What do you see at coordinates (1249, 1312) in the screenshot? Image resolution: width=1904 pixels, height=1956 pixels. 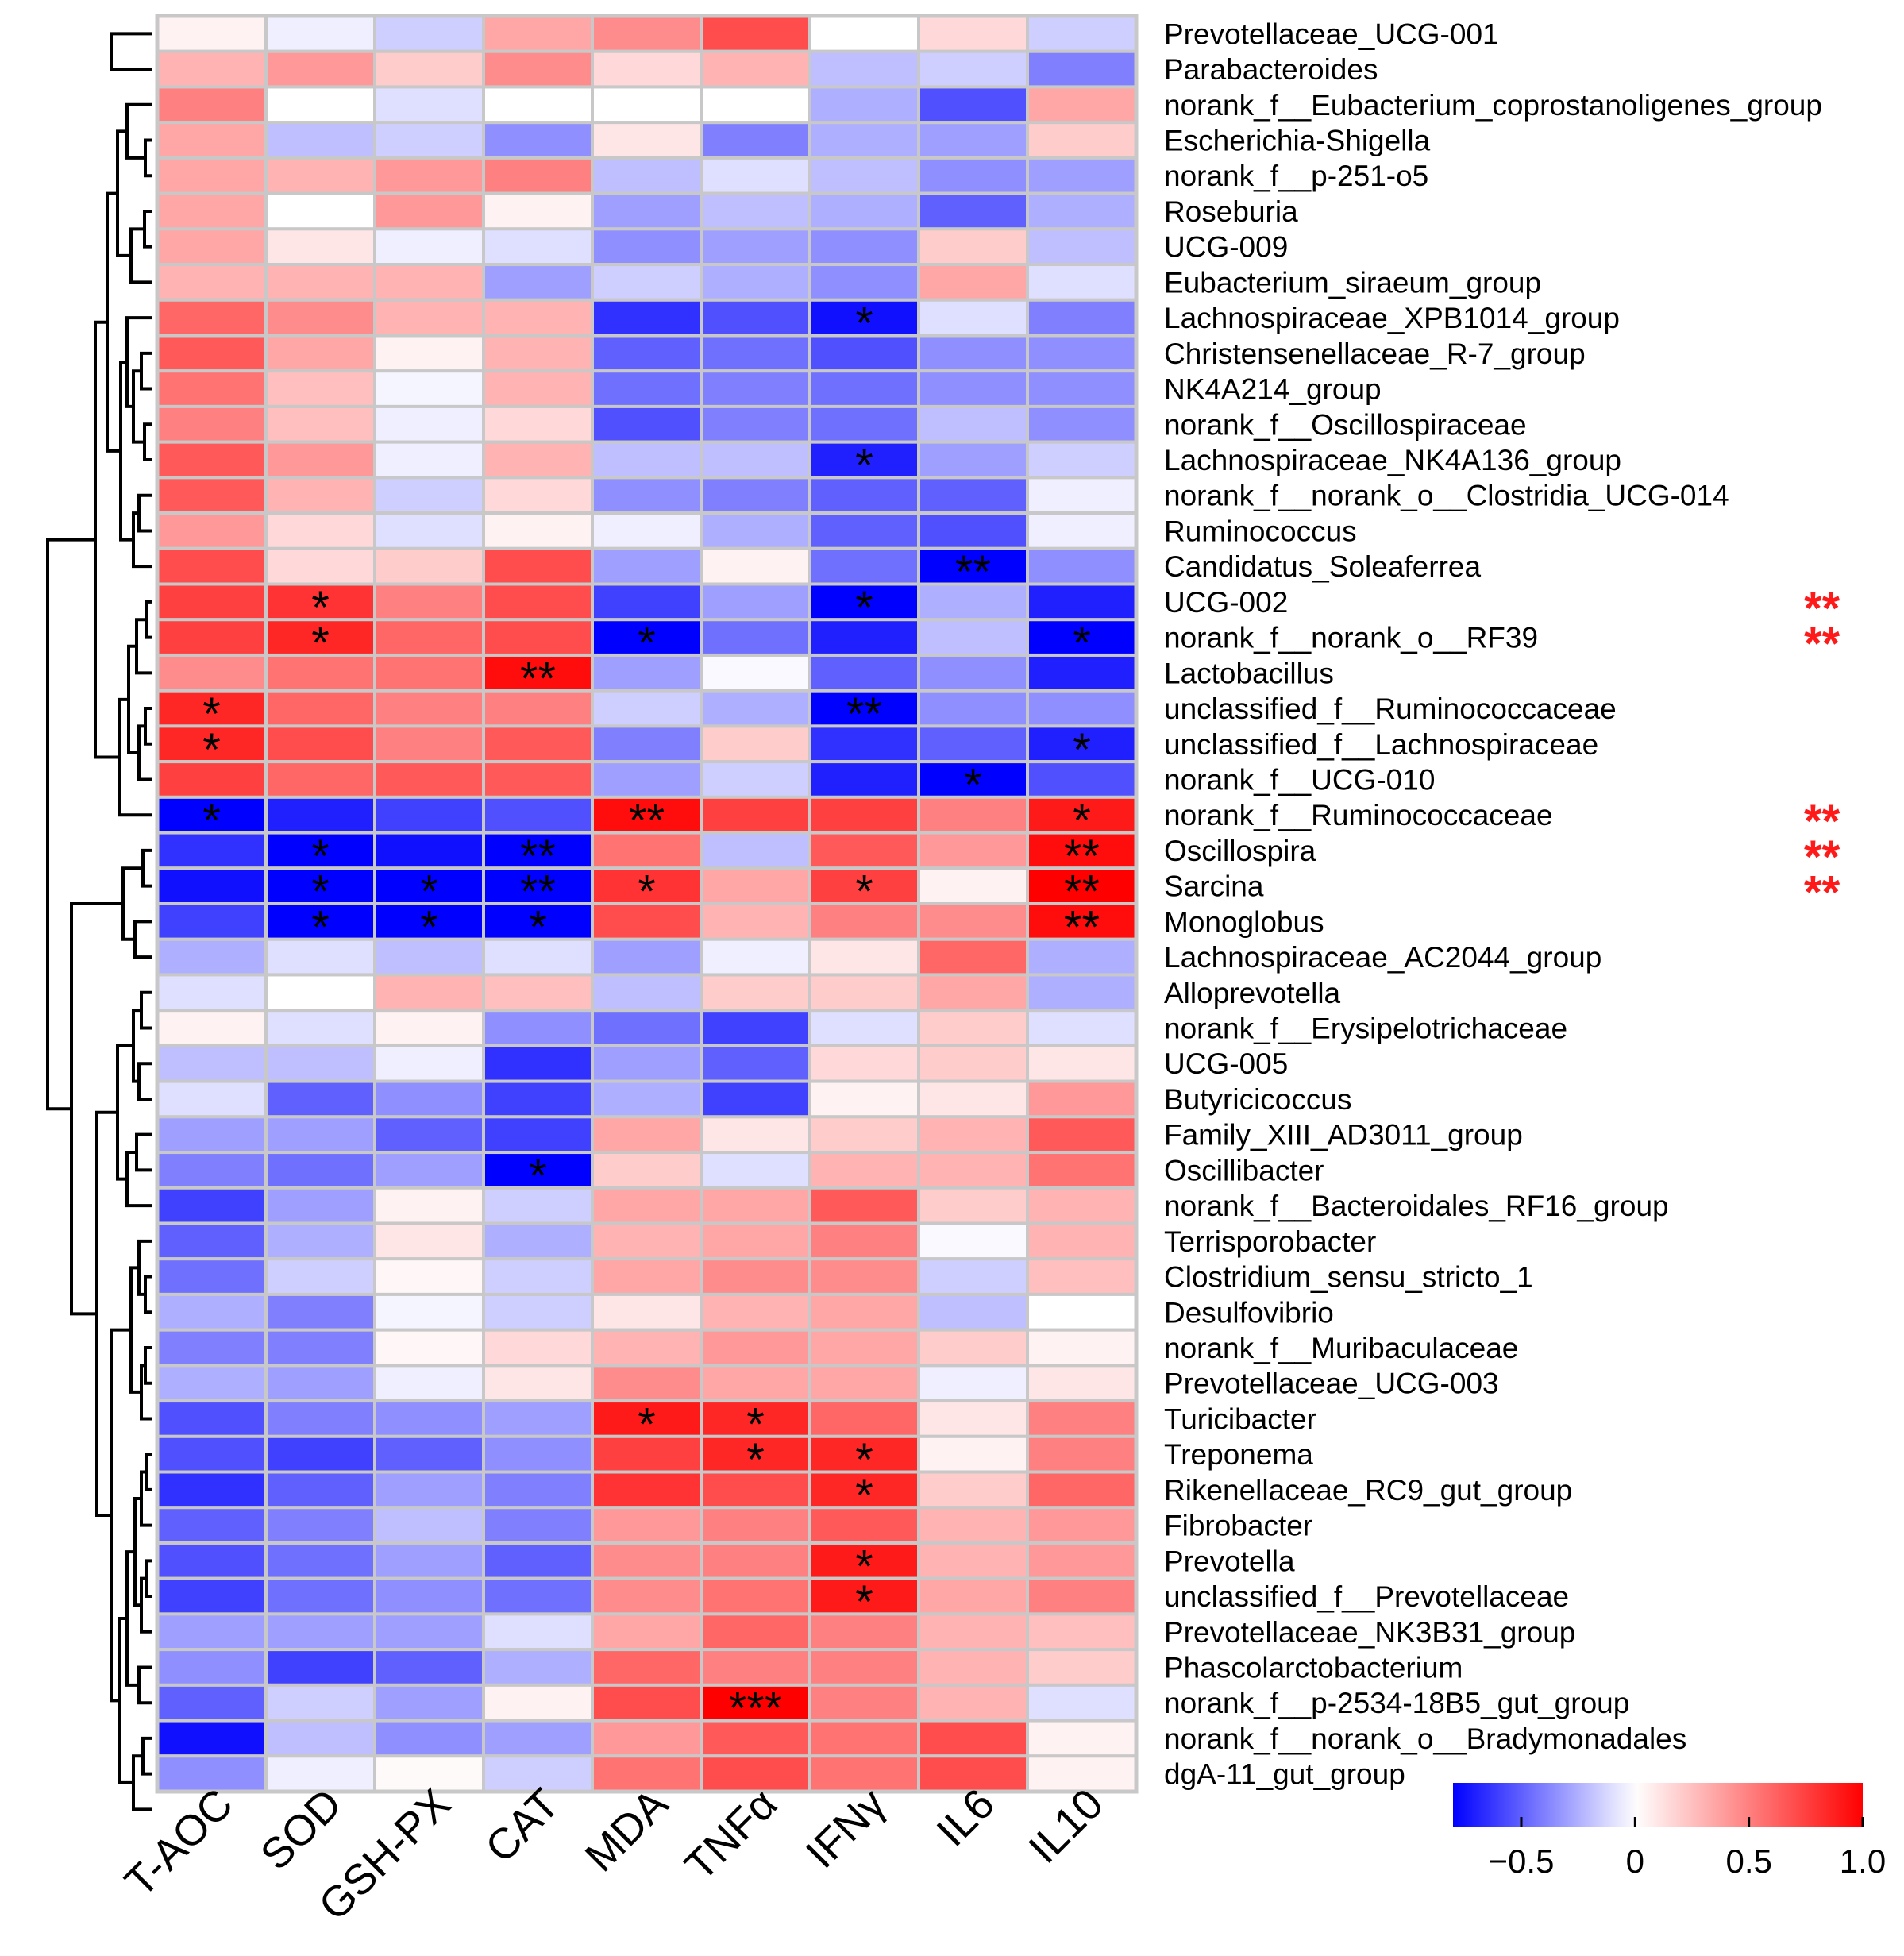 I see `row-label: Desulfovibrio` at bounding box center [1249, 1312].